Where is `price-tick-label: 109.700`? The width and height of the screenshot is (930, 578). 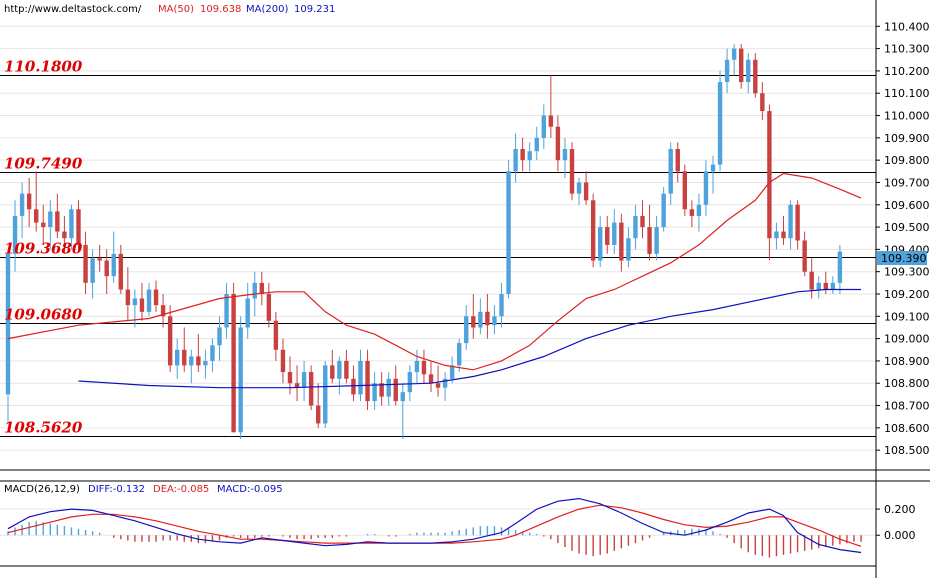 price-tick-label: 109.700 is located at coordinates (907, 182).